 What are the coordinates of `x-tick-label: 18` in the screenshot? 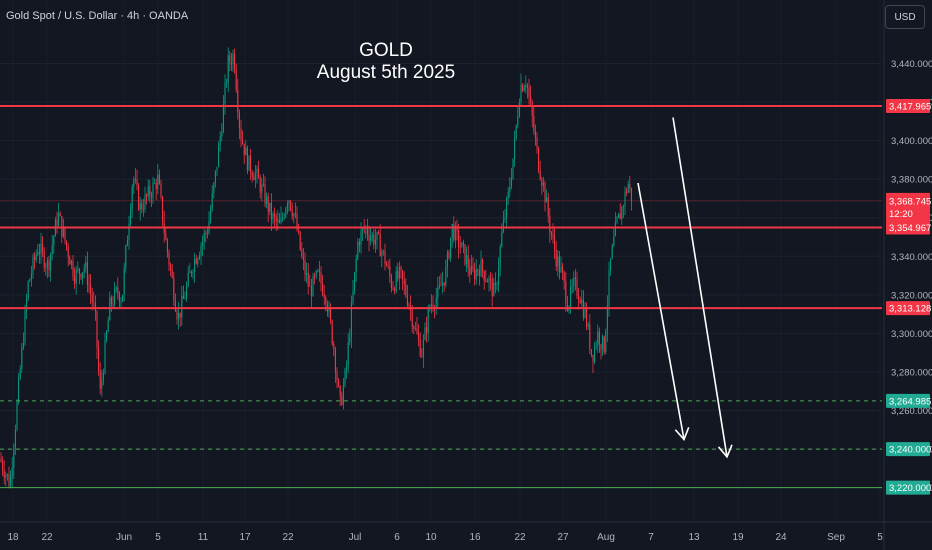 It's located at (13, 537).